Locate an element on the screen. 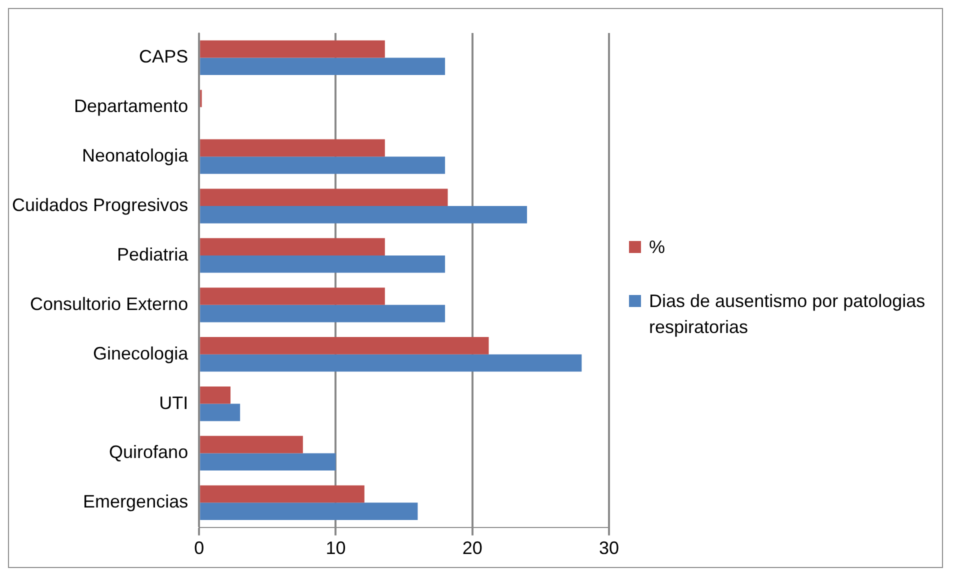 The height and width of the screenshot is (580, 955). x-tick-label: 20 is located at coordinates (472, 548).